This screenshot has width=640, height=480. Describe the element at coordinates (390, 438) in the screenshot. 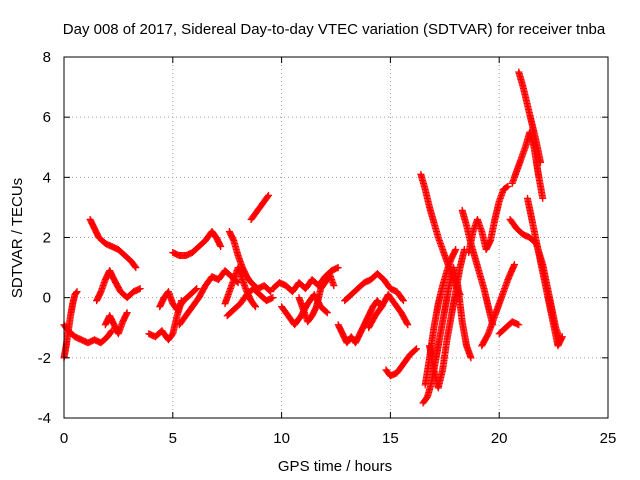

I see `x-tick-label: 15` at that location.